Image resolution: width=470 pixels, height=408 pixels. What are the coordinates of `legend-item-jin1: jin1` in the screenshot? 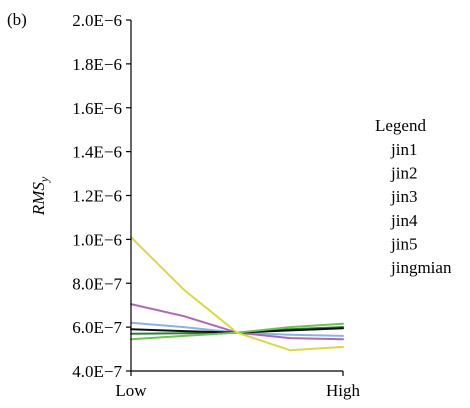 It's located at (403, 149).